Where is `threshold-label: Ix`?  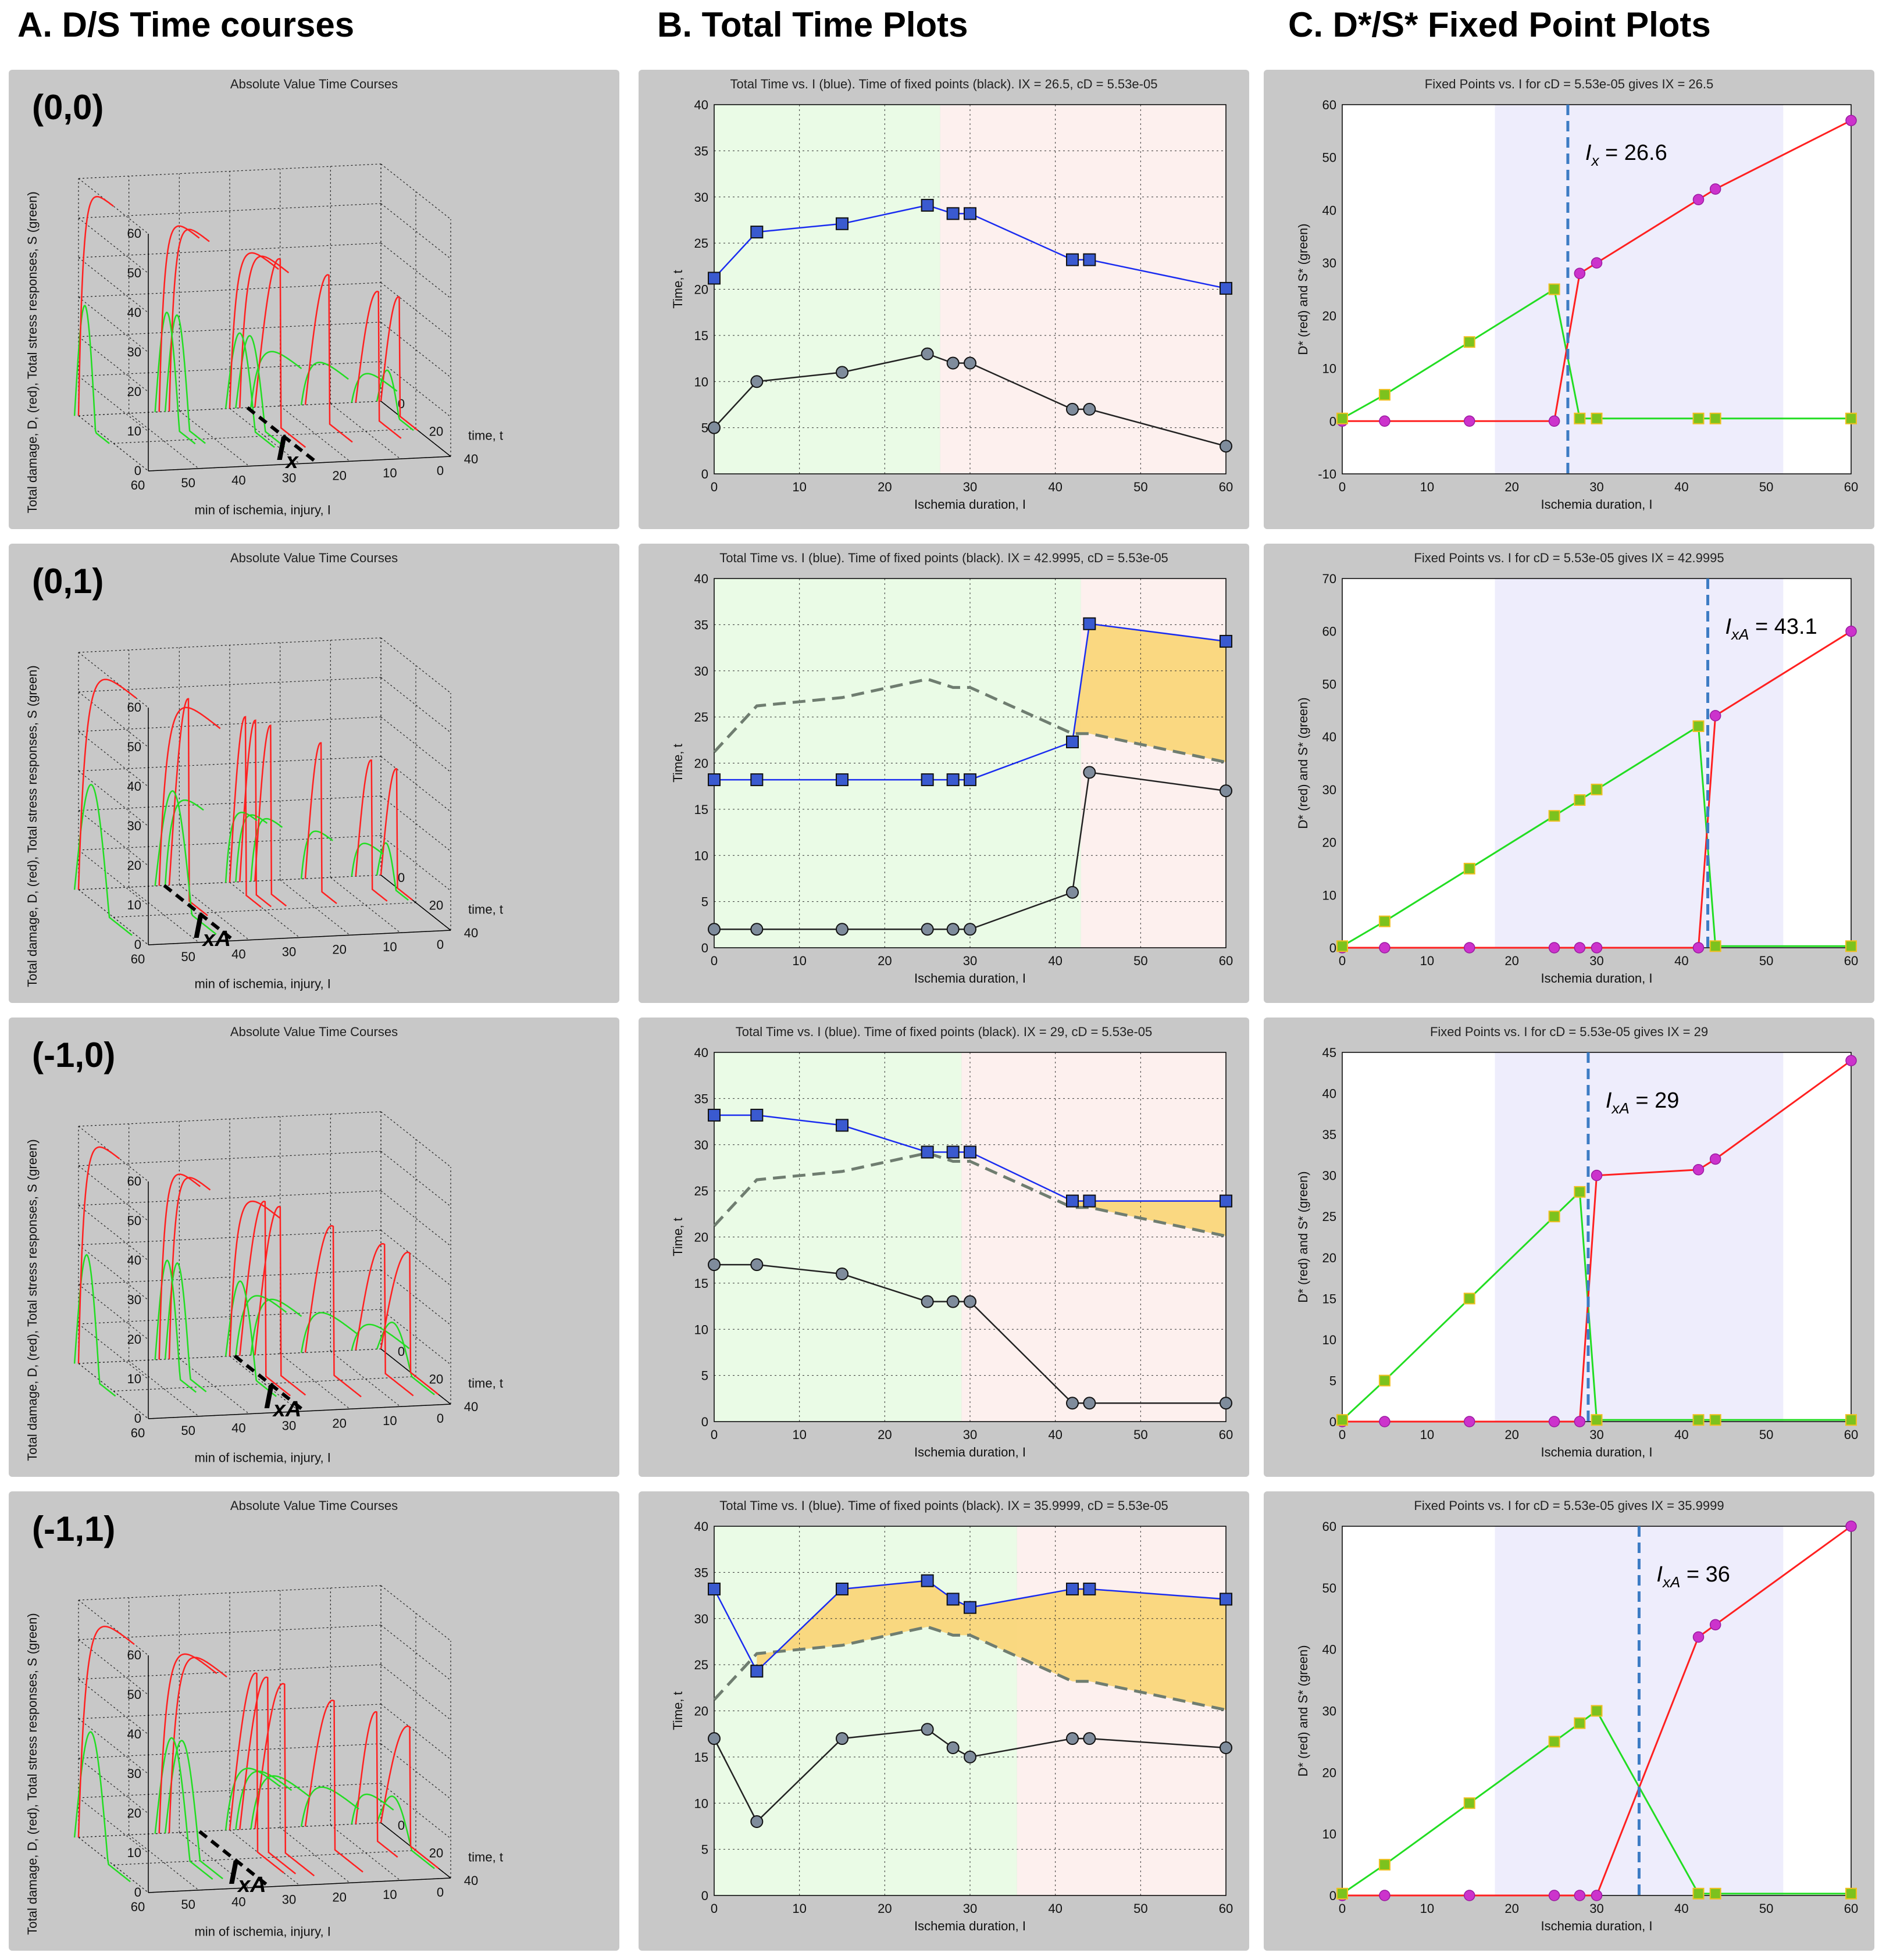 threshold-label: Ix is located at coordinates (287, 451).